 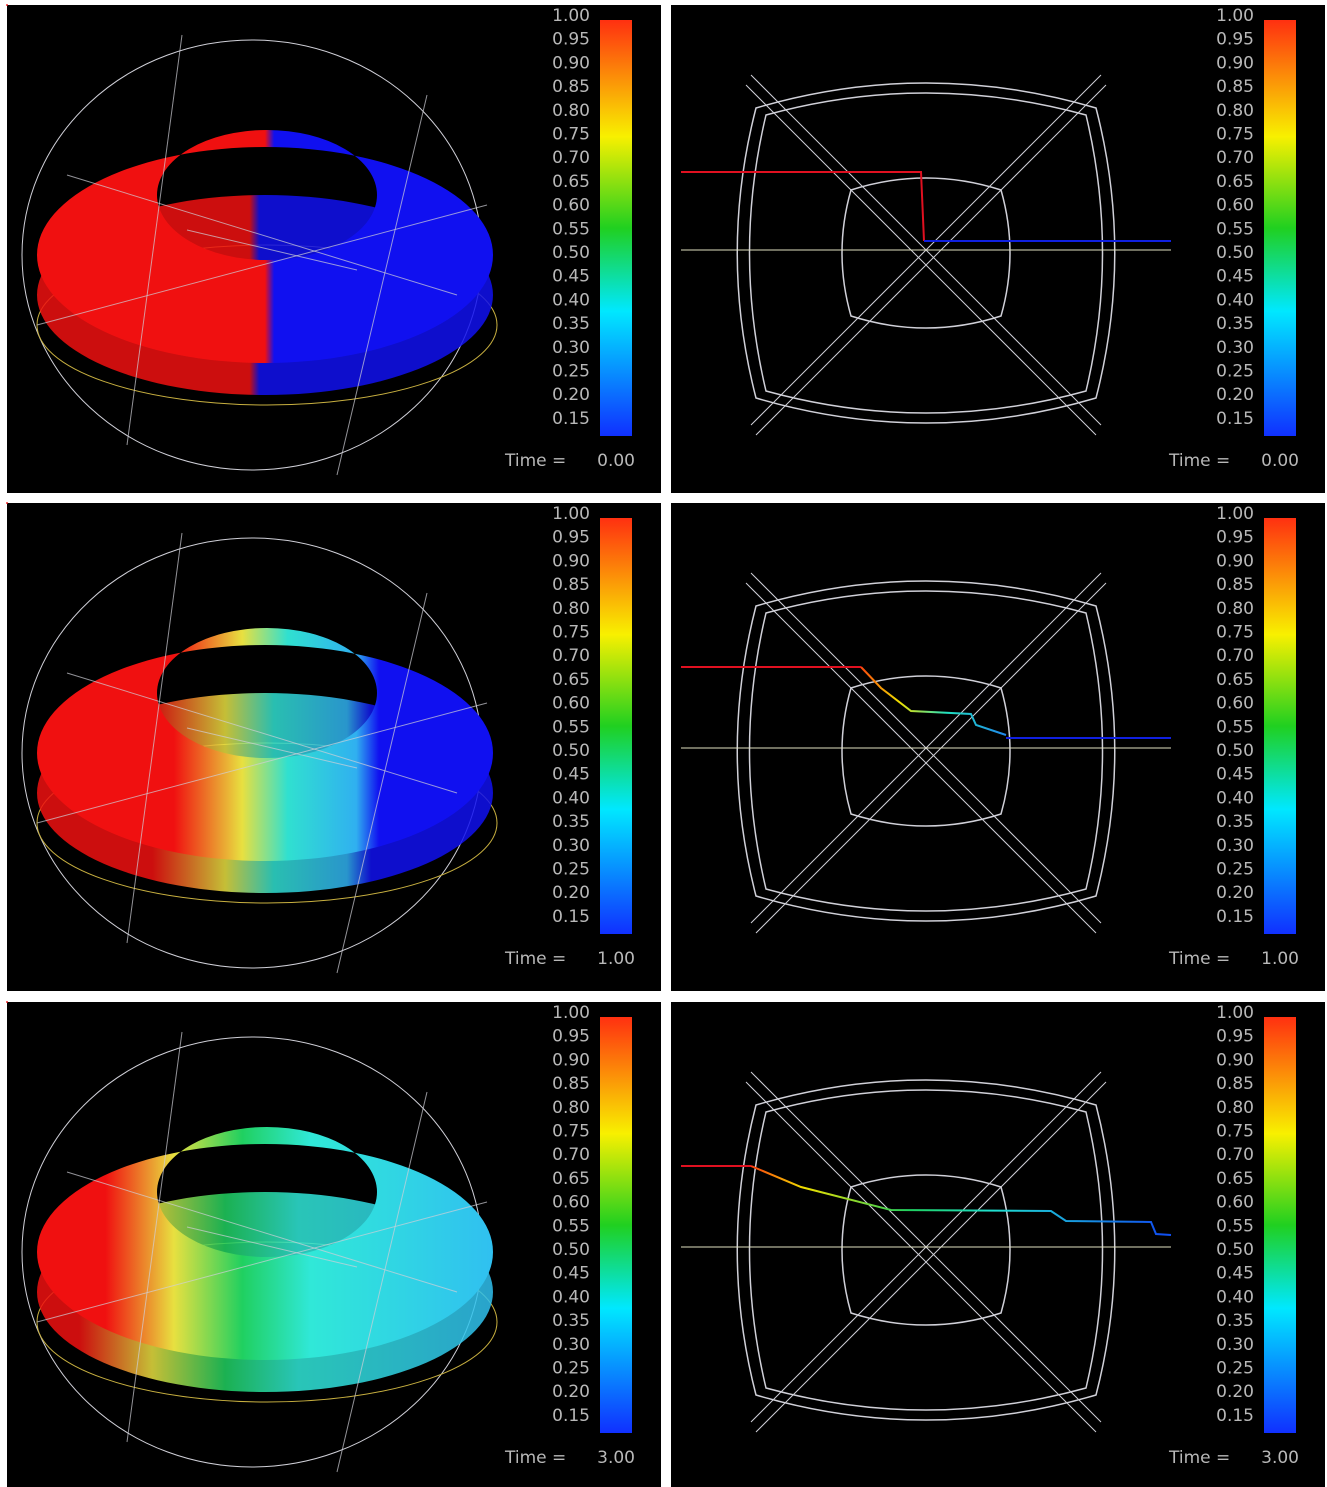 I want to click on torus-top, so click(x=265, y=744).